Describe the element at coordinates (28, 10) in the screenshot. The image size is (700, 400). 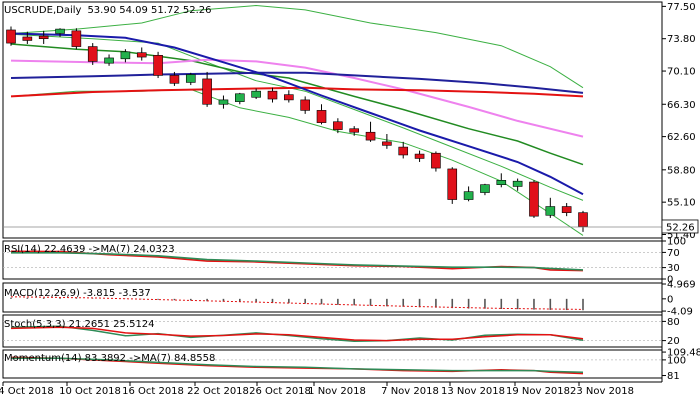
I see `symbol-label: USCRUDE` at that location.